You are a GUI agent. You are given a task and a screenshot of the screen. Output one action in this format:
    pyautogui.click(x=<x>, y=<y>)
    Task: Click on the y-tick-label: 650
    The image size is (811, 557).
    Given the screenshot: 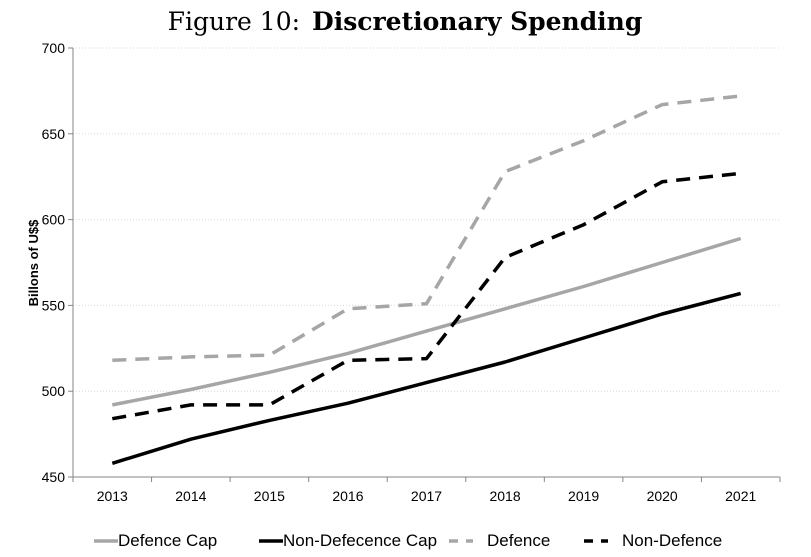 What is the action you would take?
    pyautogui.click(x=54, y=134)
    